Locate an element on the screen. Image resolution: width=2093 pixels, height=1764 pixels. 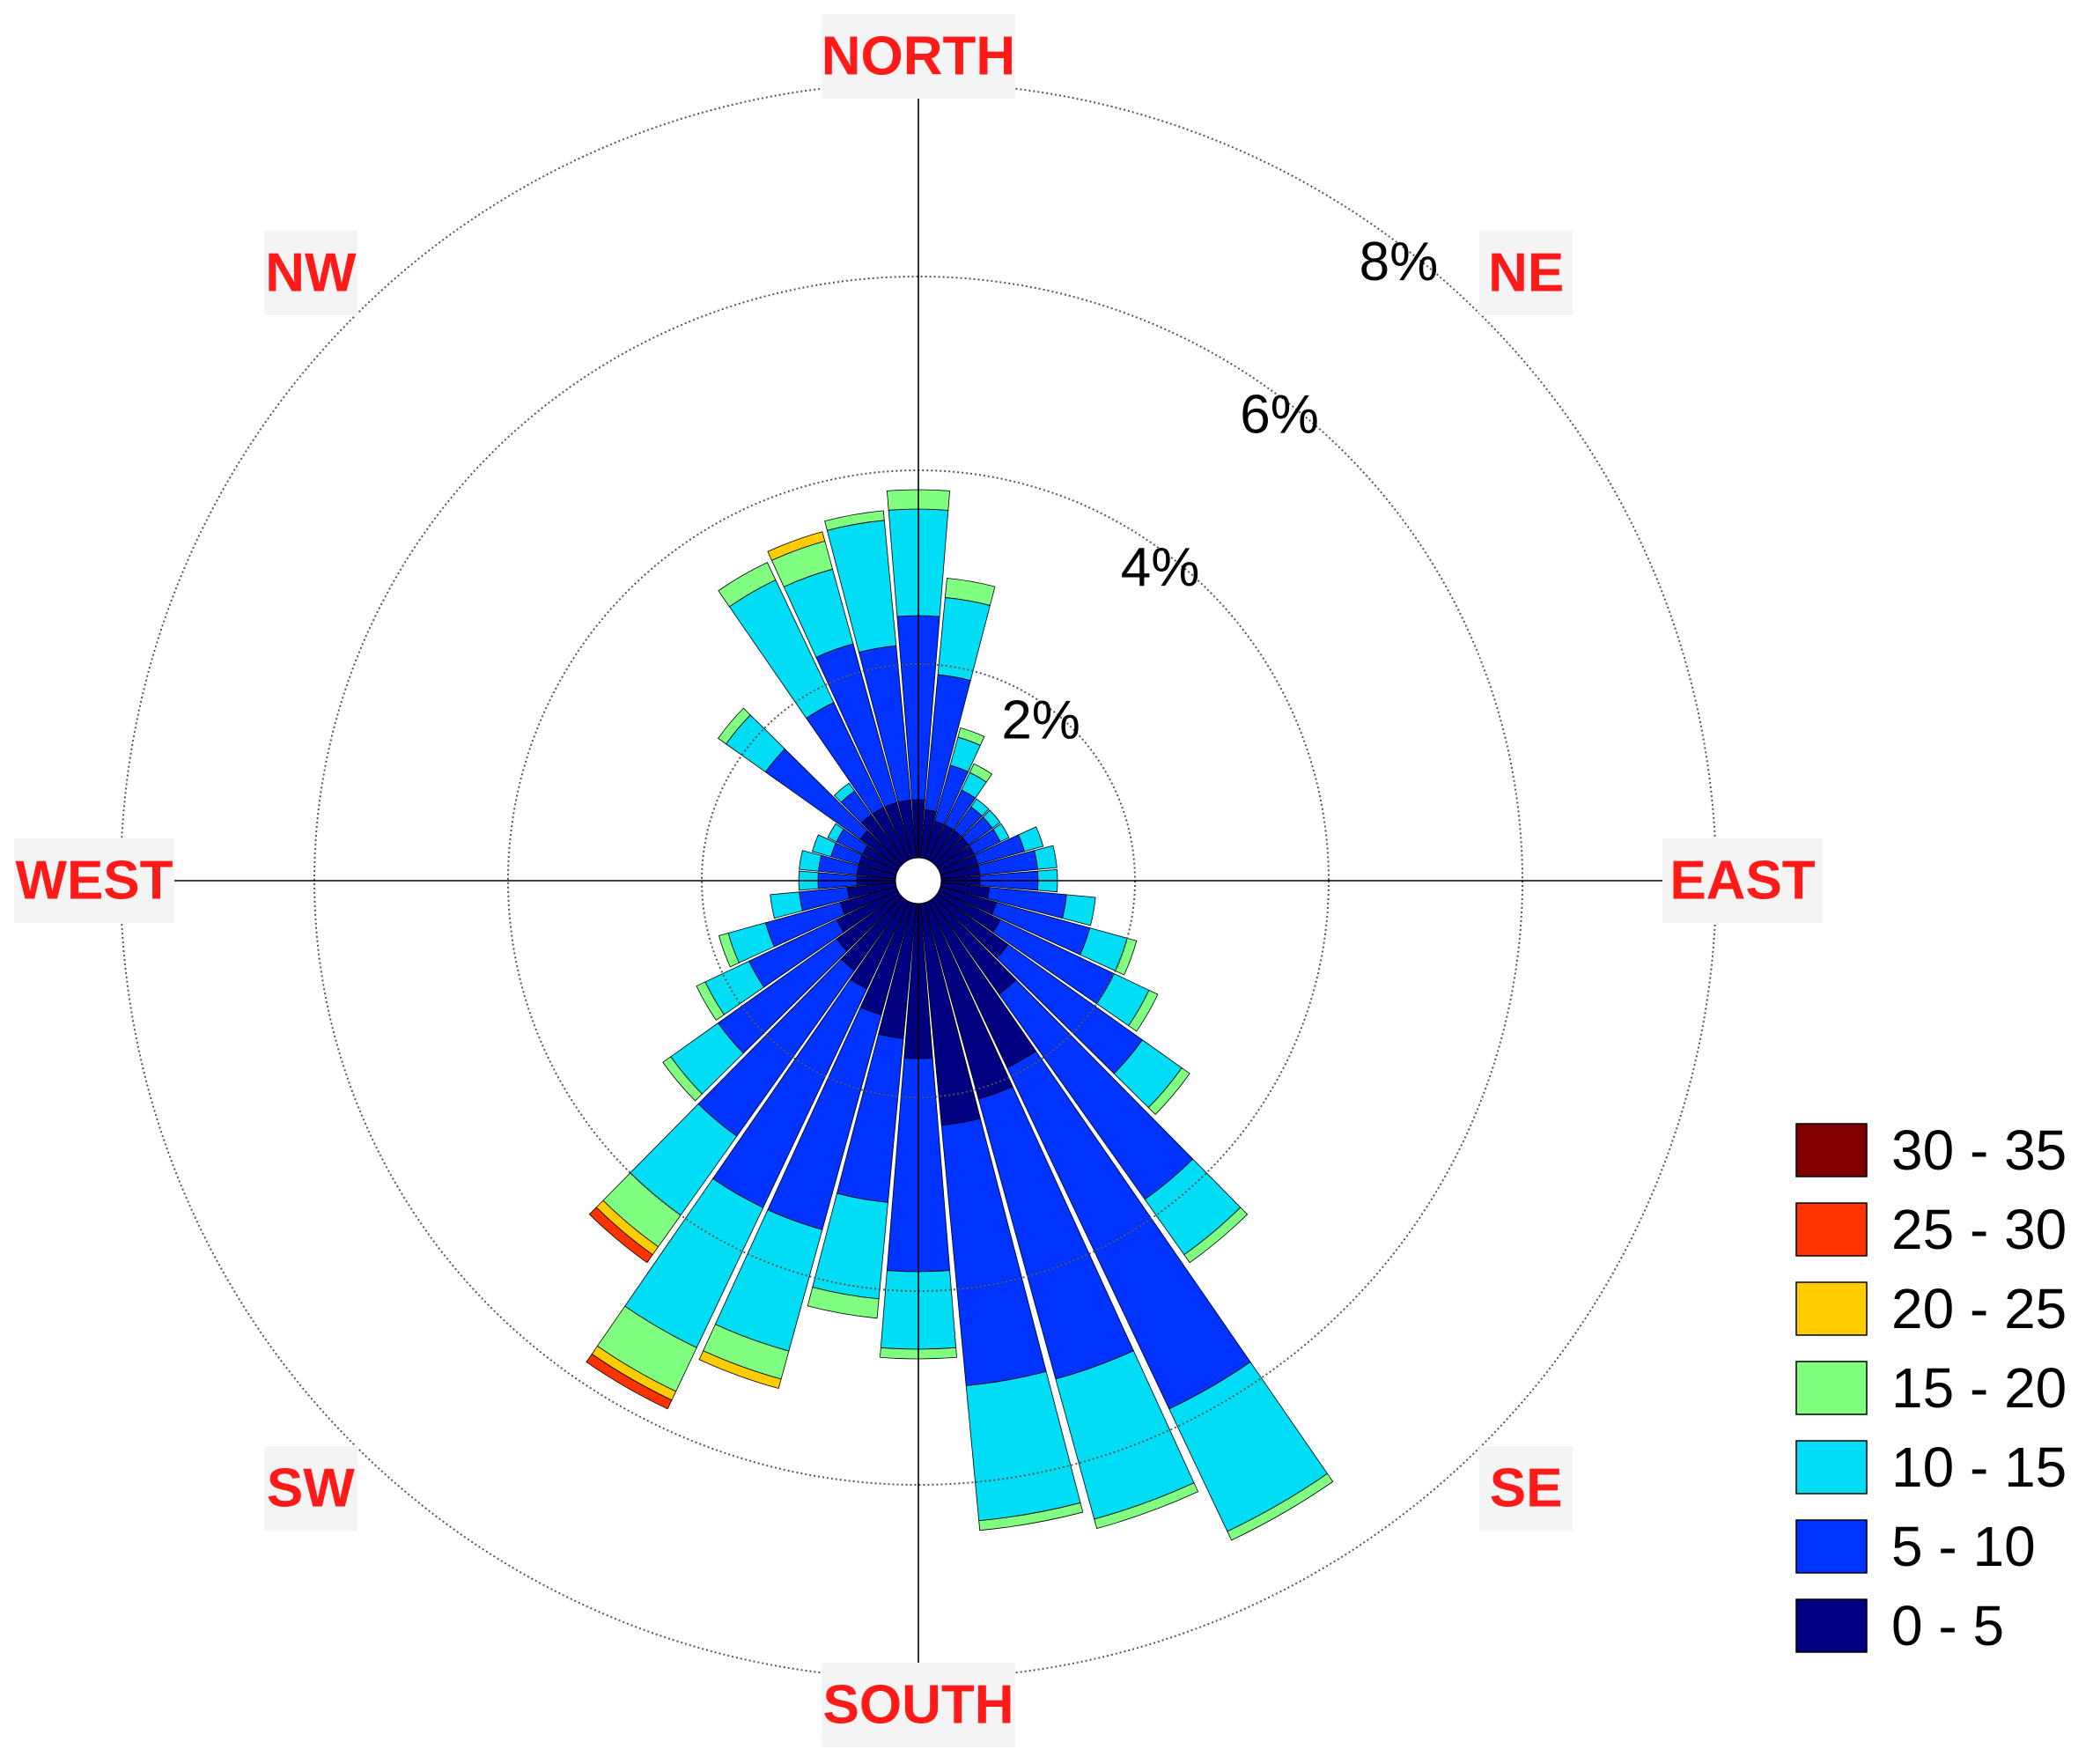
legend-label: 0 - 5 is located at coordinates (1948, 1625).